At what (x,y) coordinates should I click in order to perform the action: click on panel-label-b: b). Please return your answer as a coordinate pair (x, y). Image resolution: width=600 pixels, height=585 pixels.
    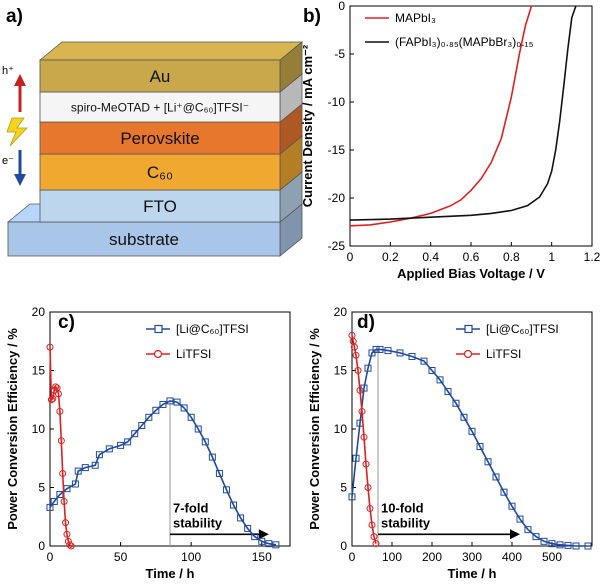
    Looking at the image, I should click on (312, 16).